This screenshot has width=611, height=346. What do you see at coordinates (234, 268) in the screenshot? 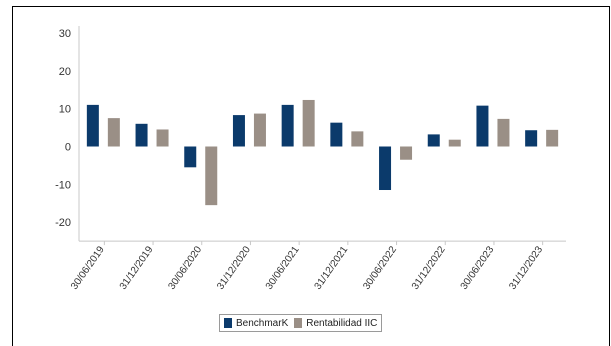
I see `x-tick-label: 31/12/2020` at bounding box center [234, 268].